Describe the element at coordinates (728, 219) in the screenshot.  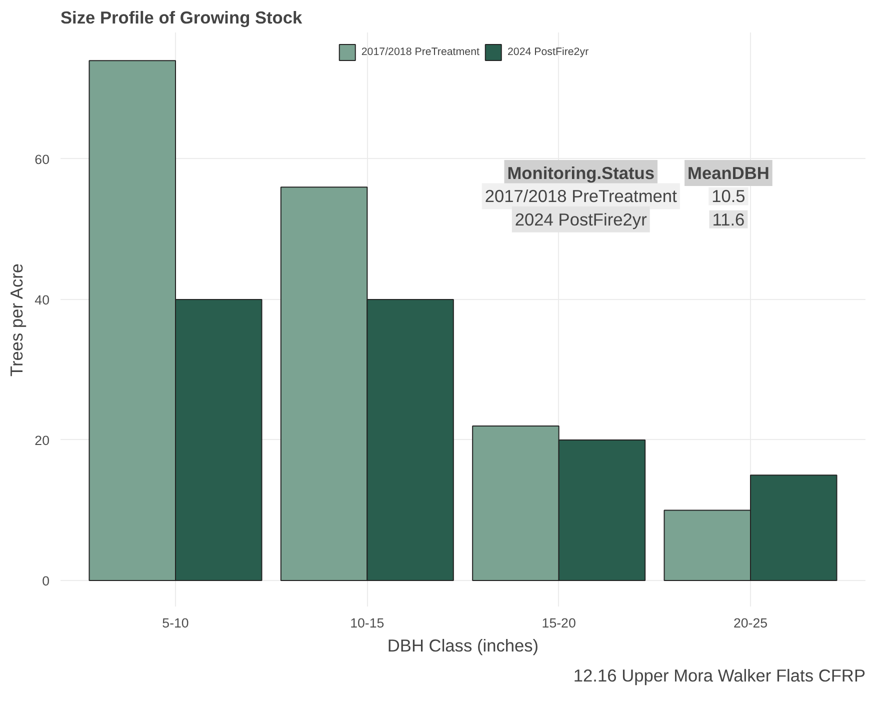
I see `annotation: 11.6` at that location.